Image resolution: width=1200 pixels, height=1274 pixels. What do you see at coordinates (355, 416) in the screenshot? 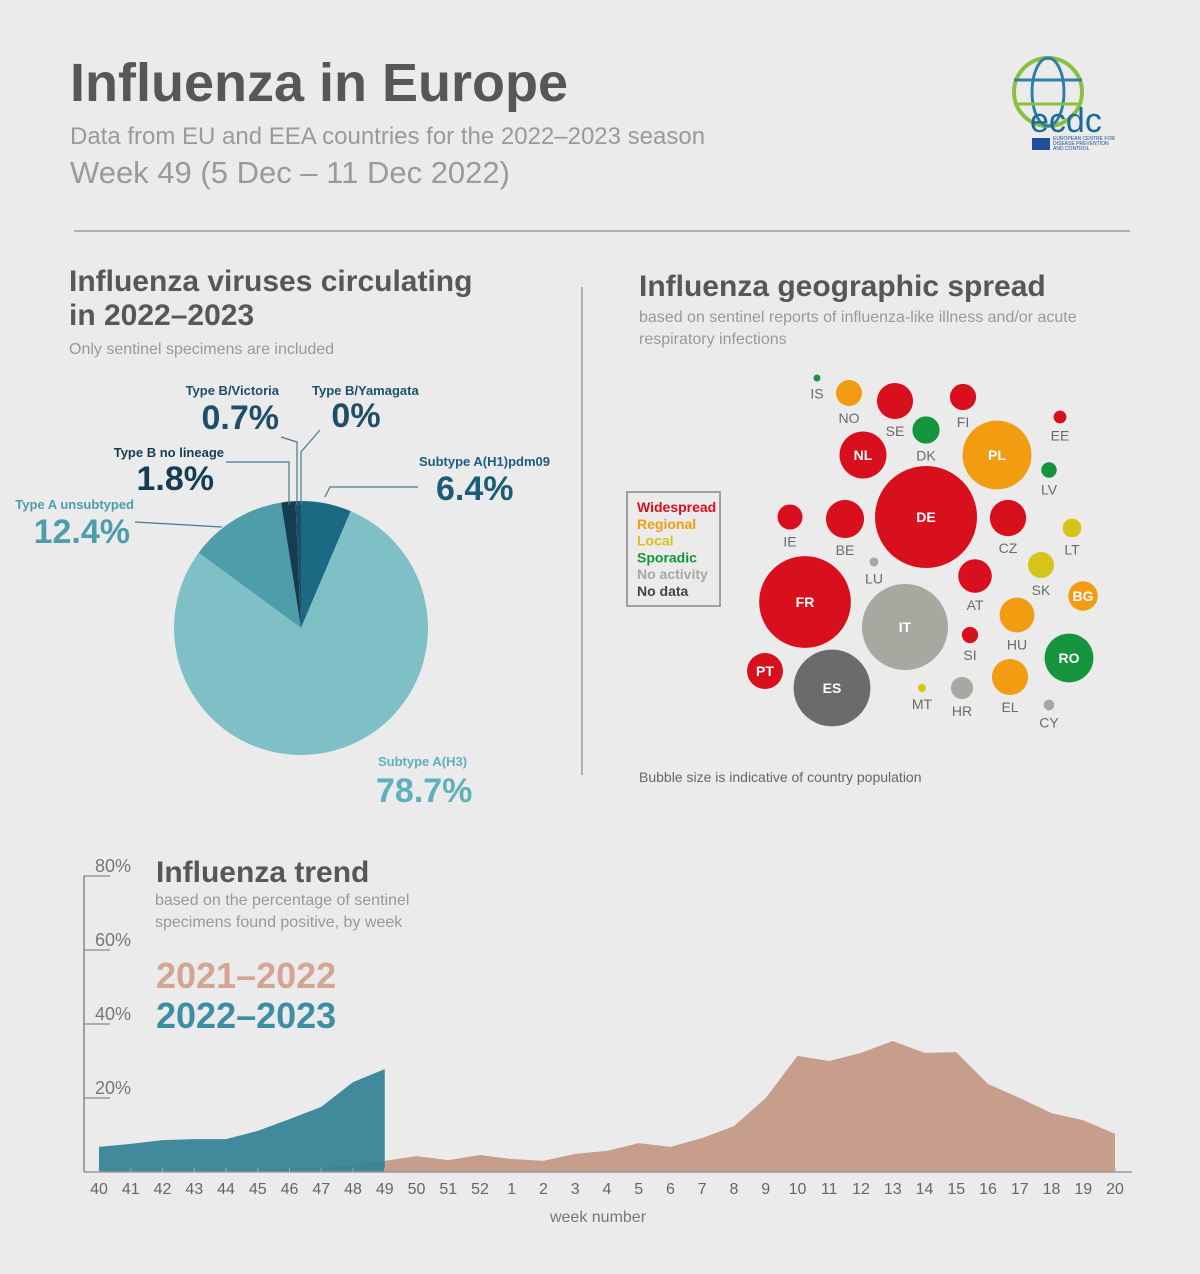
I see `value-label: 0%` at bounding box center [355, 416].